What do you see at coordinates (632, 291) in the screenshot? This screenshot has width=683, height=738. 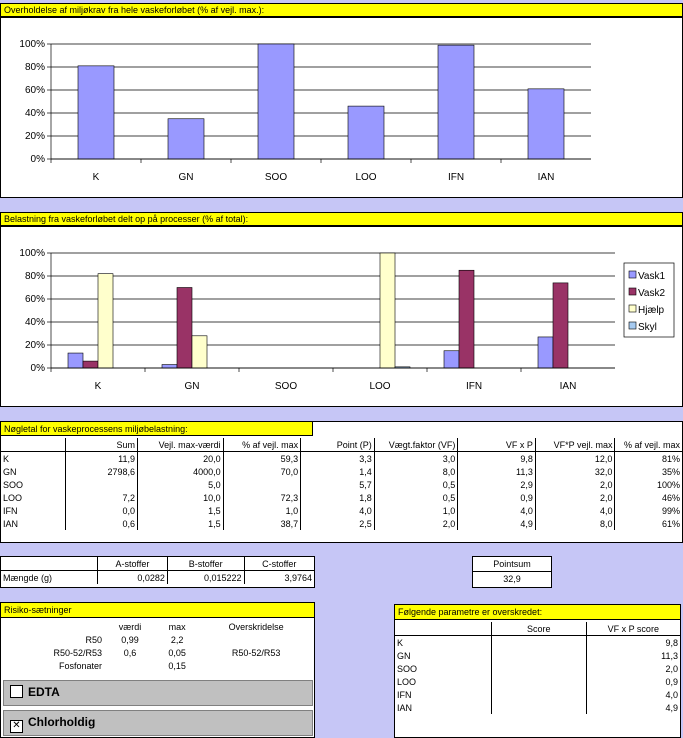 I see `chart2-legend-swatch` at bounding box center [632, 291].